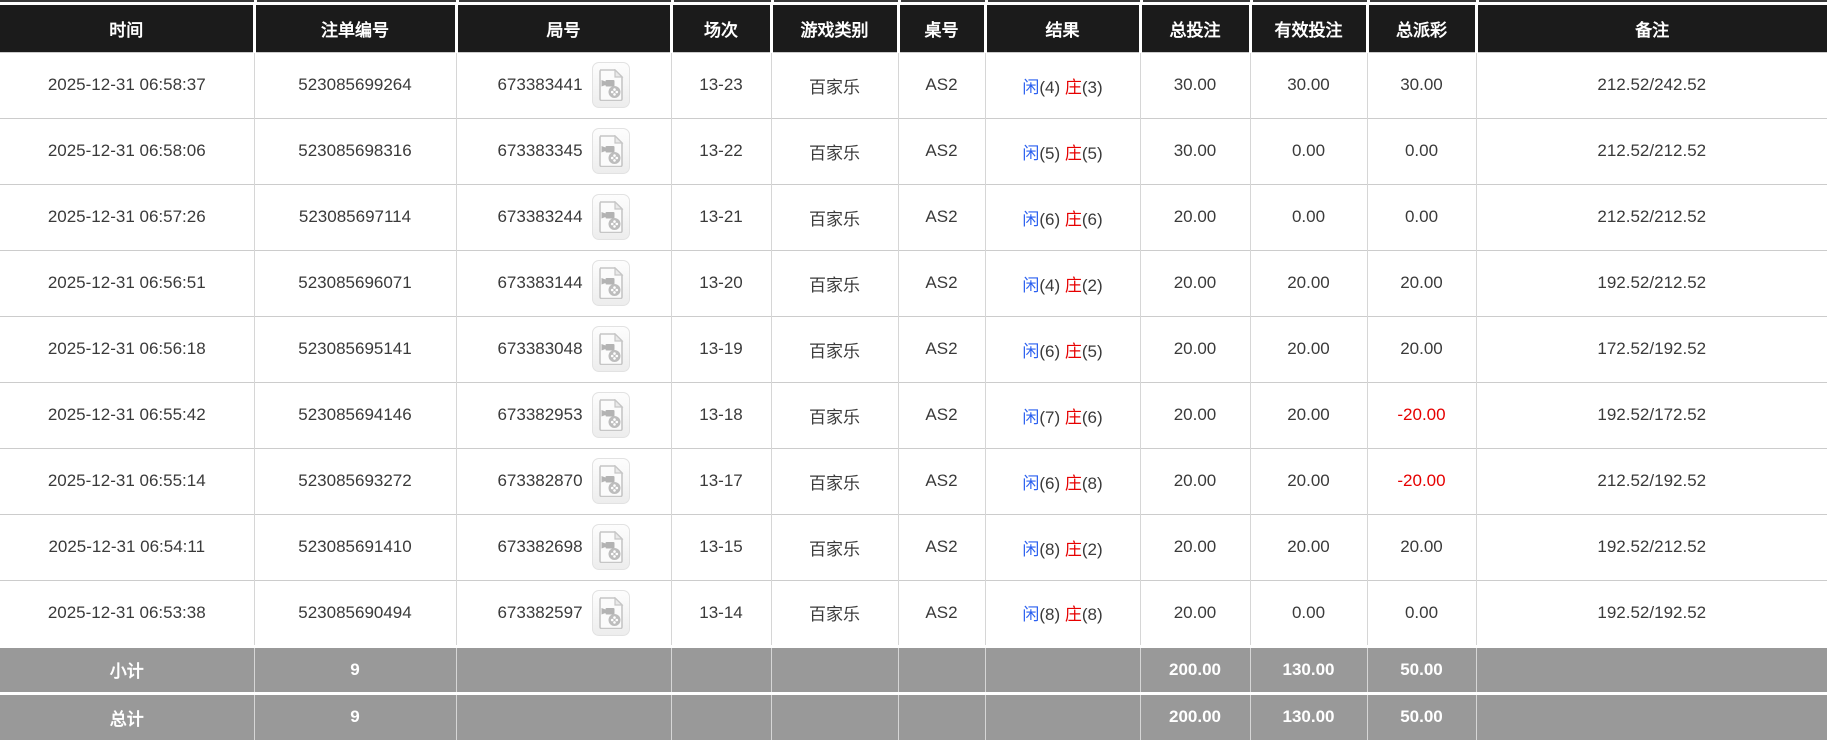  What do you see at coordinates (563, 348) in the screenshot?
I see `cell-round-id: 673383048` at bounding box center [563, 348].